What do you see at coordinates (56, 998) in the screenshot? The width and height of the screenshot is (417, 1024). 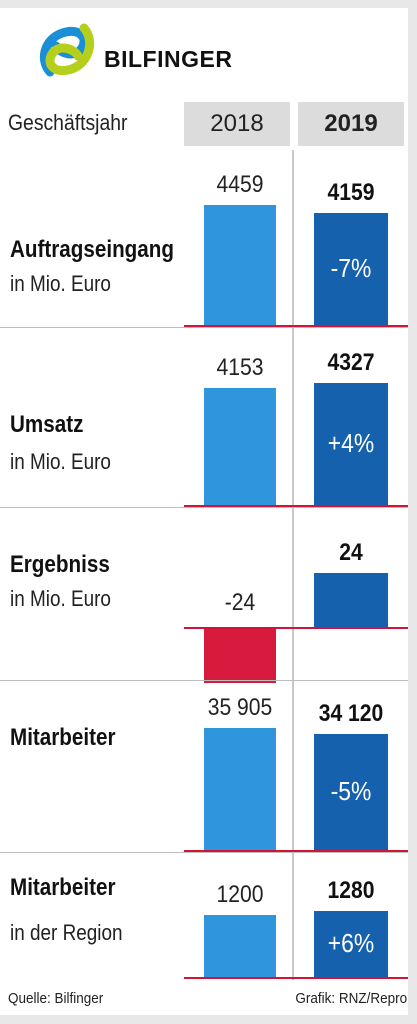 I see `source-note: Quelle: Bilfinger` at bounding box center [56, 998].